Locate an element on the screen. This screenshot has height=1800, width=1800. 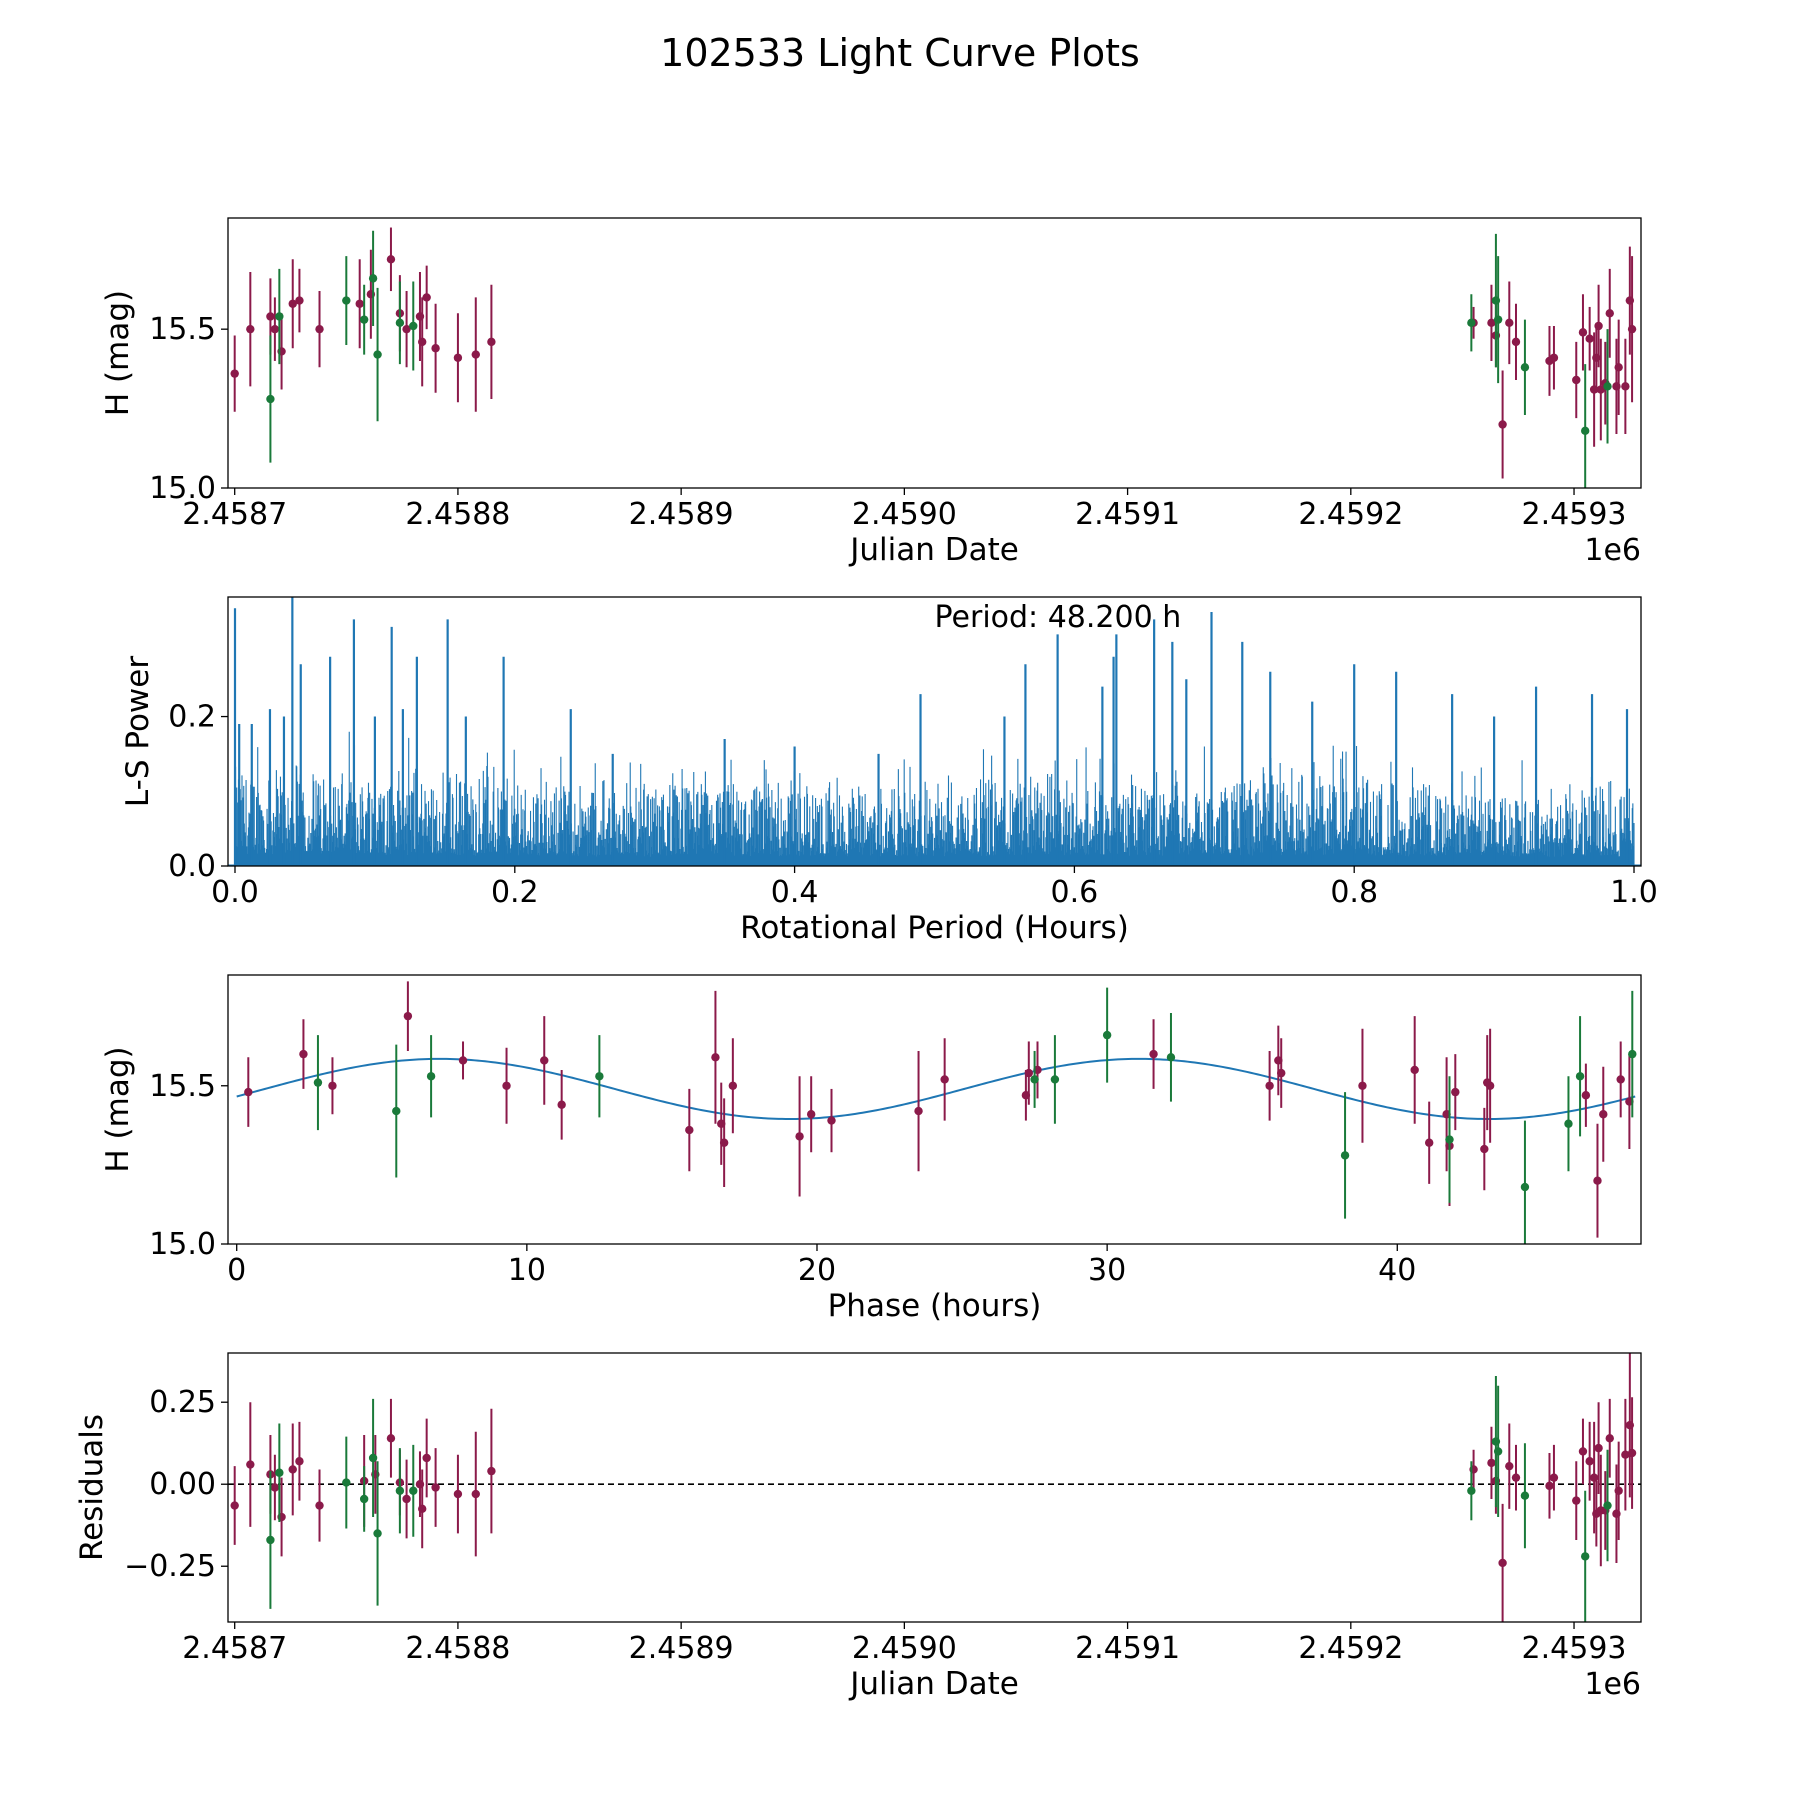
y-axis-label: H (mag) is located at coordinates (118, 1109).